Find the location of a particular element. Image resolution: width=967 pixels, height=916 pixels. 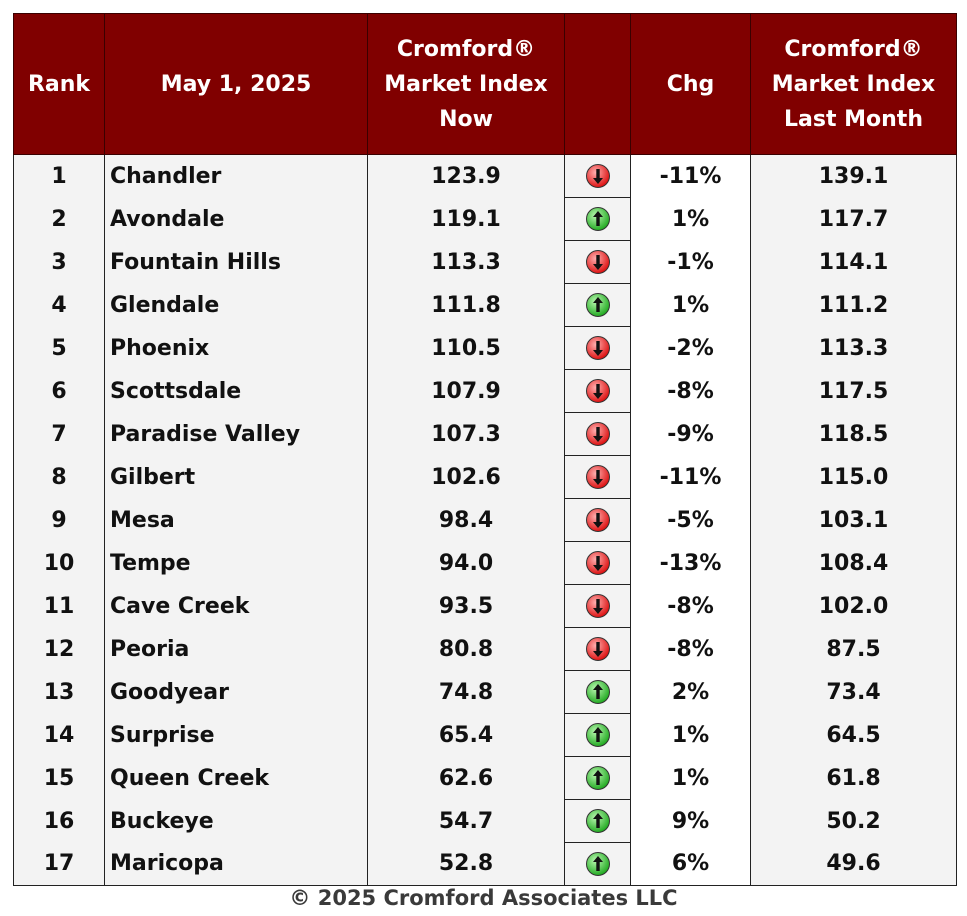

chg-cell: -5% is located at coordinates (690, 520).